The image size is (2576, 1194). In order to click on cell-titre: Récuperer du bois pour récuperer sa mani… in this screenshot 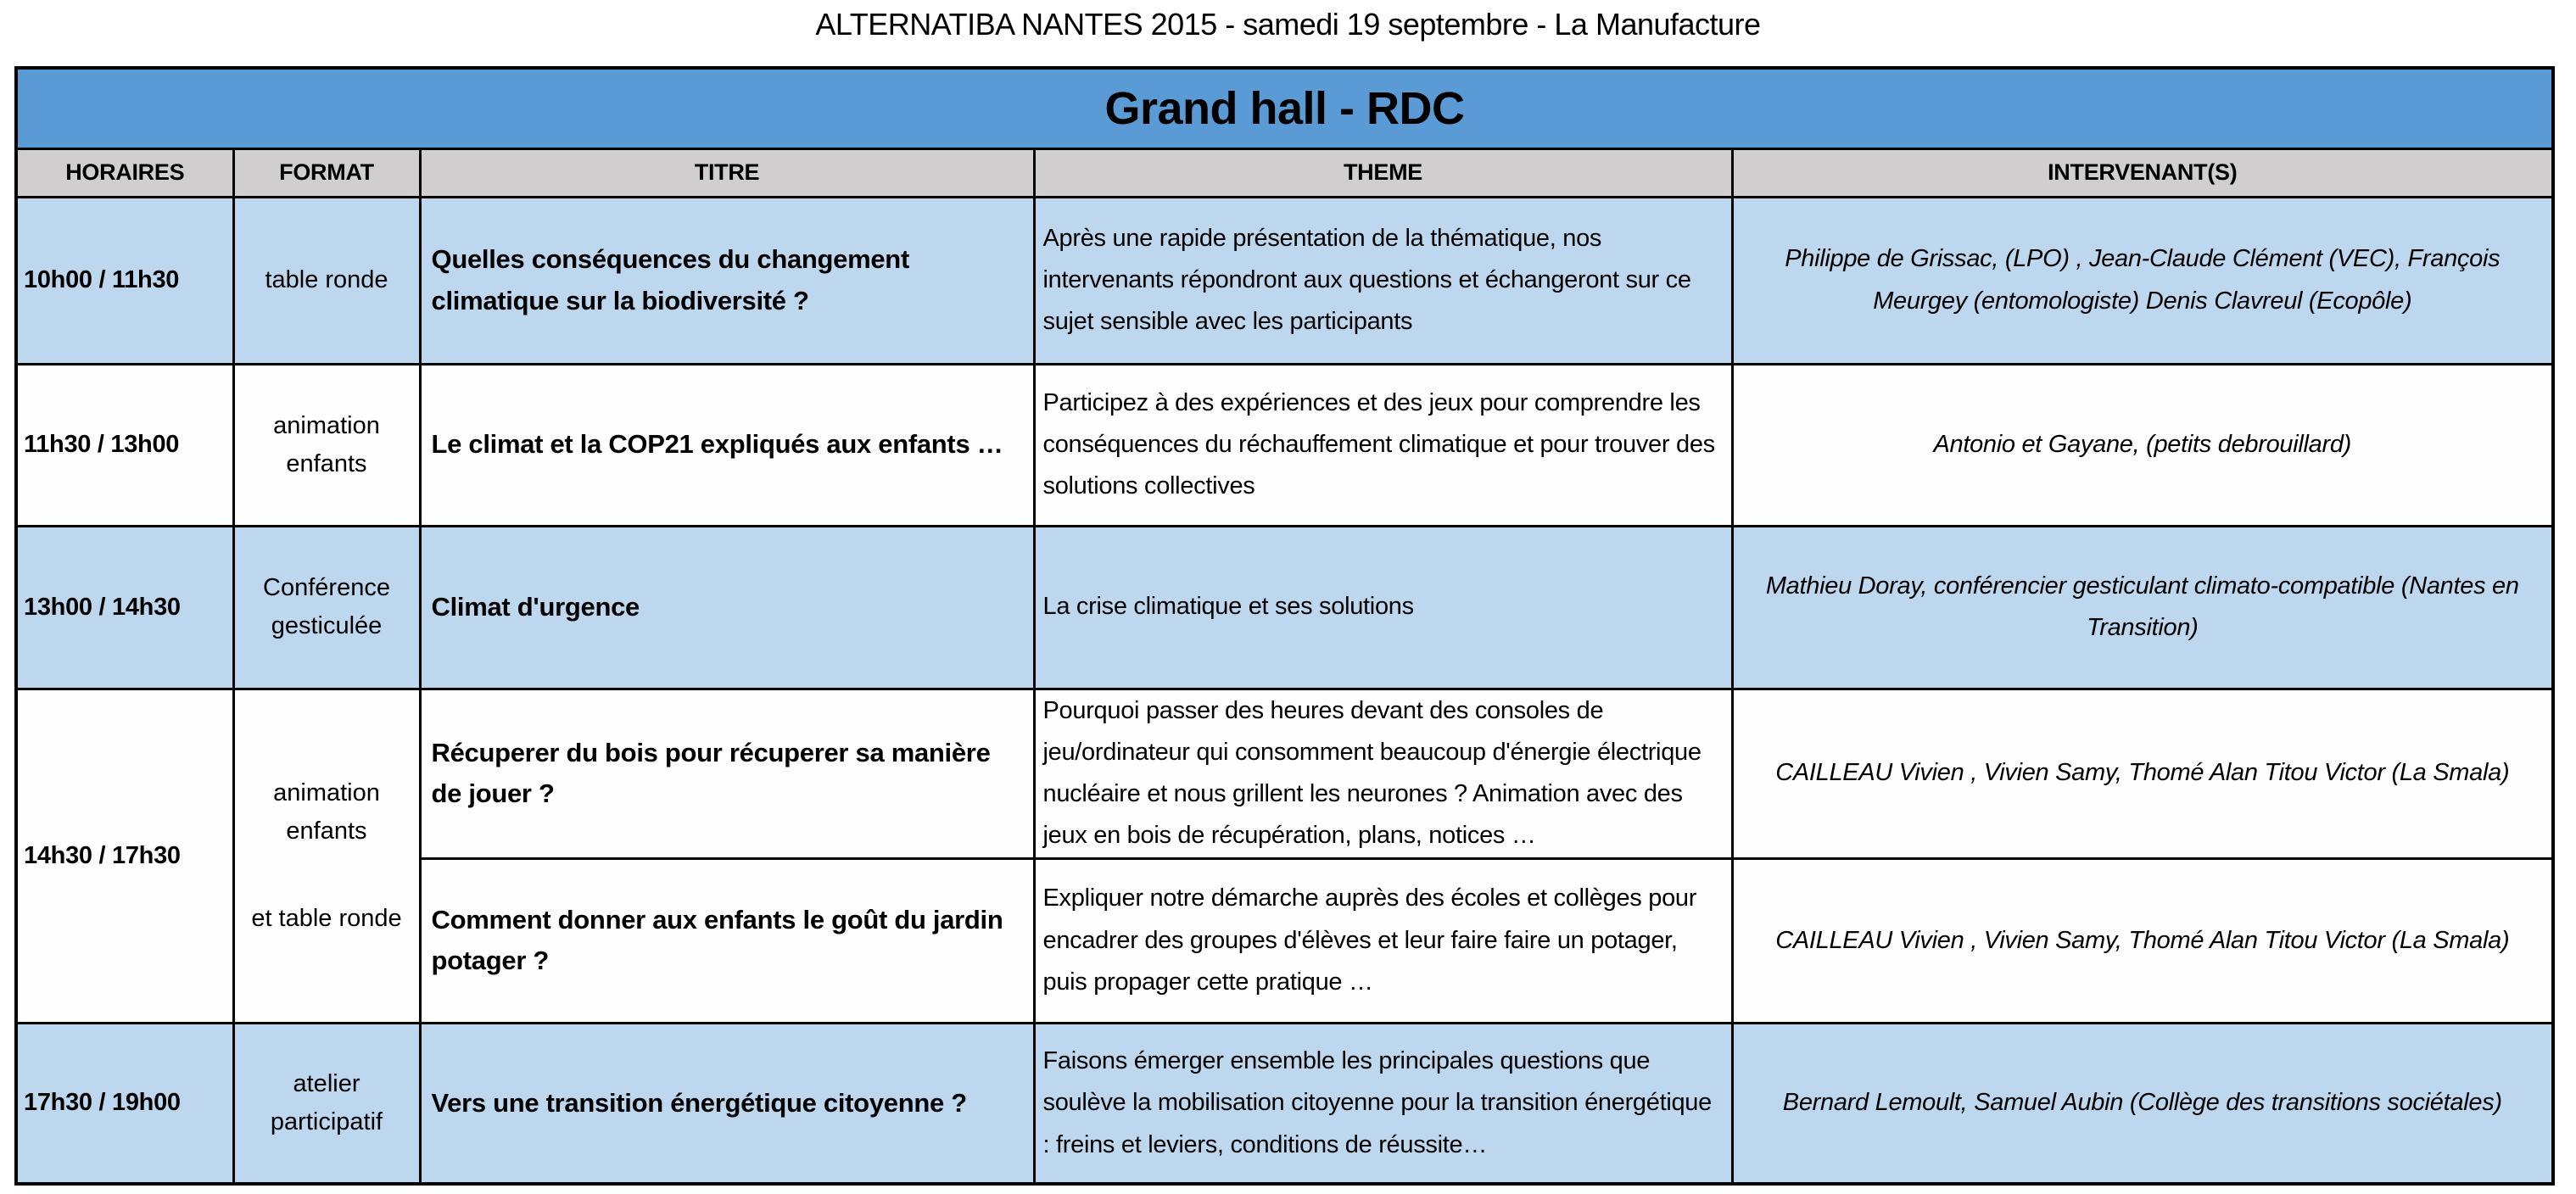, I will do `click(727, 774)`.